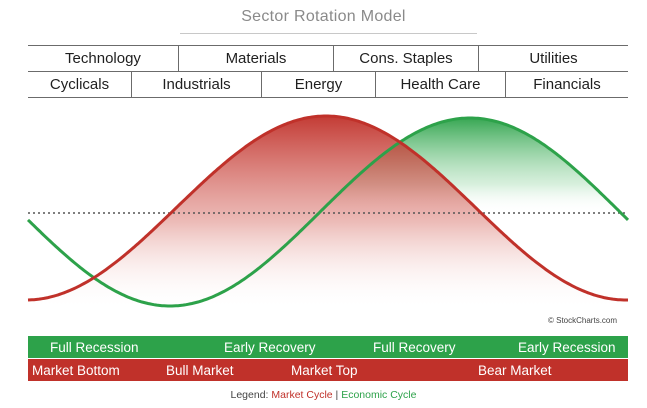 The height and width of the screenshot is (408, 647). I want to click on sector-materials: Materials, so click(255, 58).